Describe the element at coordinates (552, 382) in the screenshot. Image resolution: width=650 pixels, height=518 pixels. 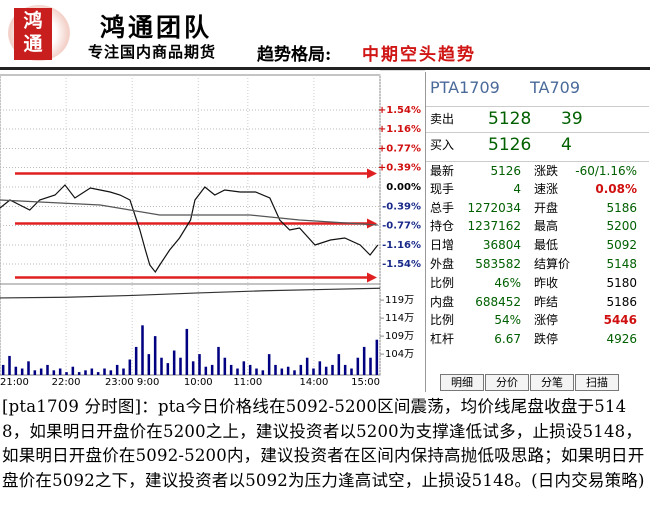
I see `tab: 分笔` at that location.